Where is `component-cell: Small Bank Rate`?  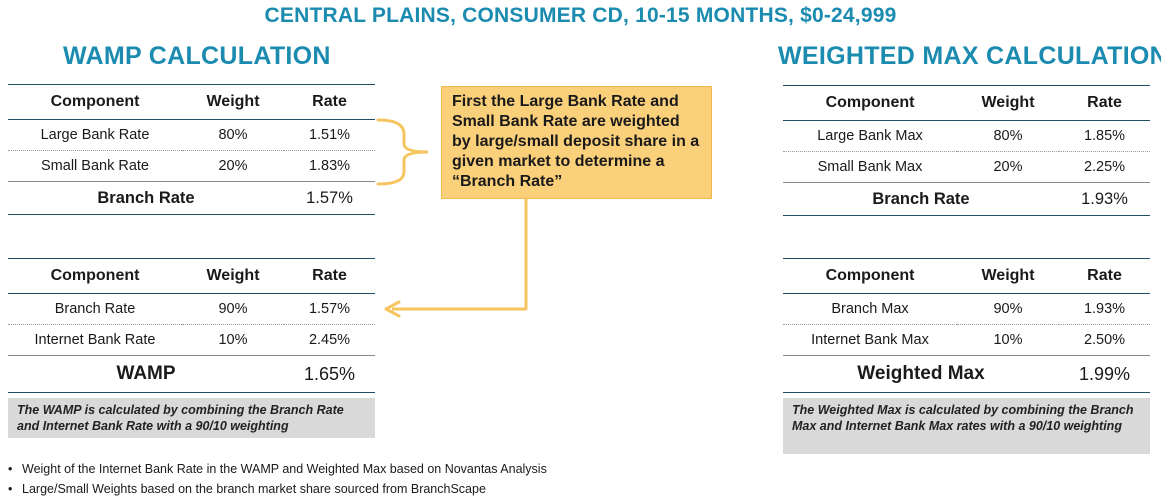 component-cell: Small Bank Rate is located at coordinates (95, 166).